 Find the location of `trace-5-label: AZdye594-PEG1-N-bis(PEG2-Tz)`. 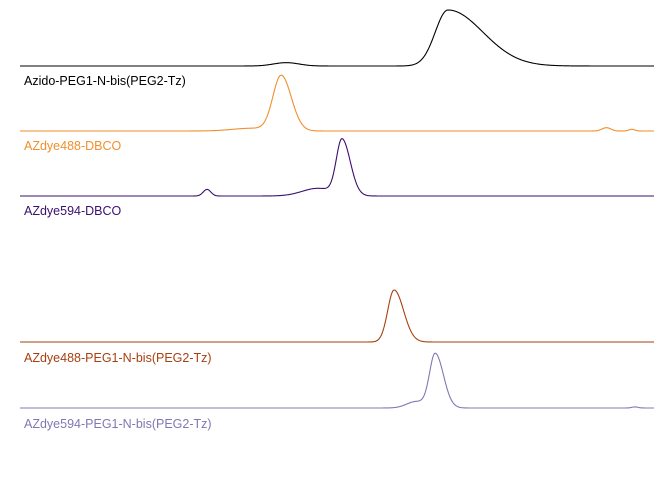

trace-5-label: AZdye594-PEG1-N-bis(PEG2-Tz) is located at coordinates (118, 424).